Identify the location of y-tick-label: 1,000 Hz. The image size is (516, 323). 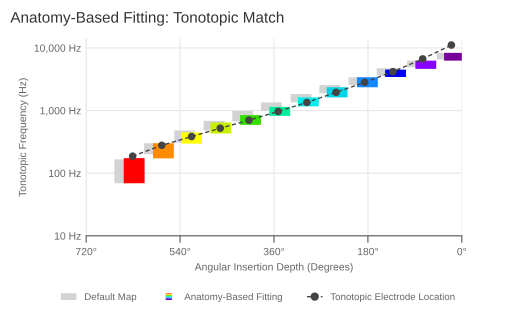
(60, 111).